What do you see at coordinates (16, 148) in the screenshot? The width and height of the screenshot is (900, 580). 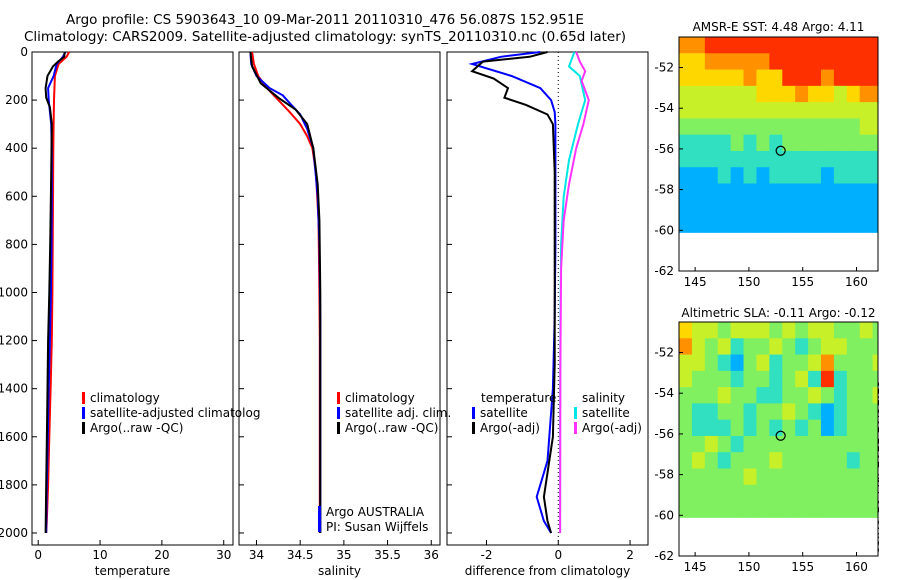 I see `y-tick-label: 400` at bounding box center [16, 148].